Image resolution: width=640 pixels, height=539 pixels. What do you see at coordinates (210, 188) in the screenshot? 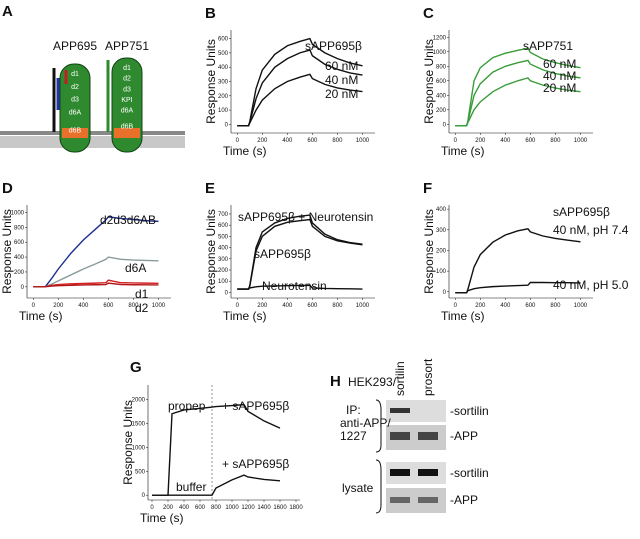
I see `panel-letter: E` at bounding box center [210, 188].